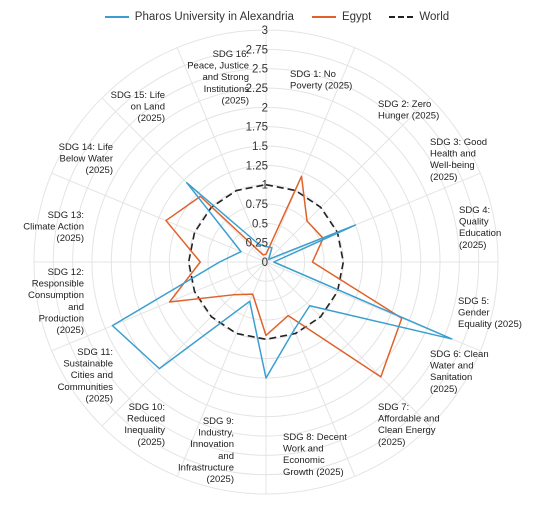 This screenshot has width=554, height=519. I want to click on tick-label: 1.5, so click(260, 147).